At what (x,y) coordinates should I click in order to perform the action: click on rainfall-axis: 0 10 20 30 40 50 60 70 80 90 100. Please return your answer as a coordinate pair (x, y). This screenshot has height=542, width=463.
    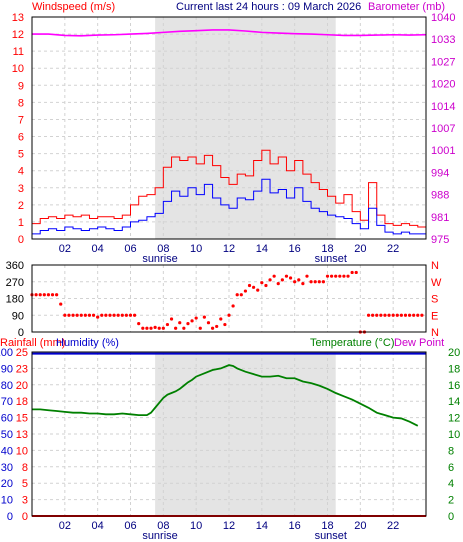
    Looking at the image, I should click on (6, 435).